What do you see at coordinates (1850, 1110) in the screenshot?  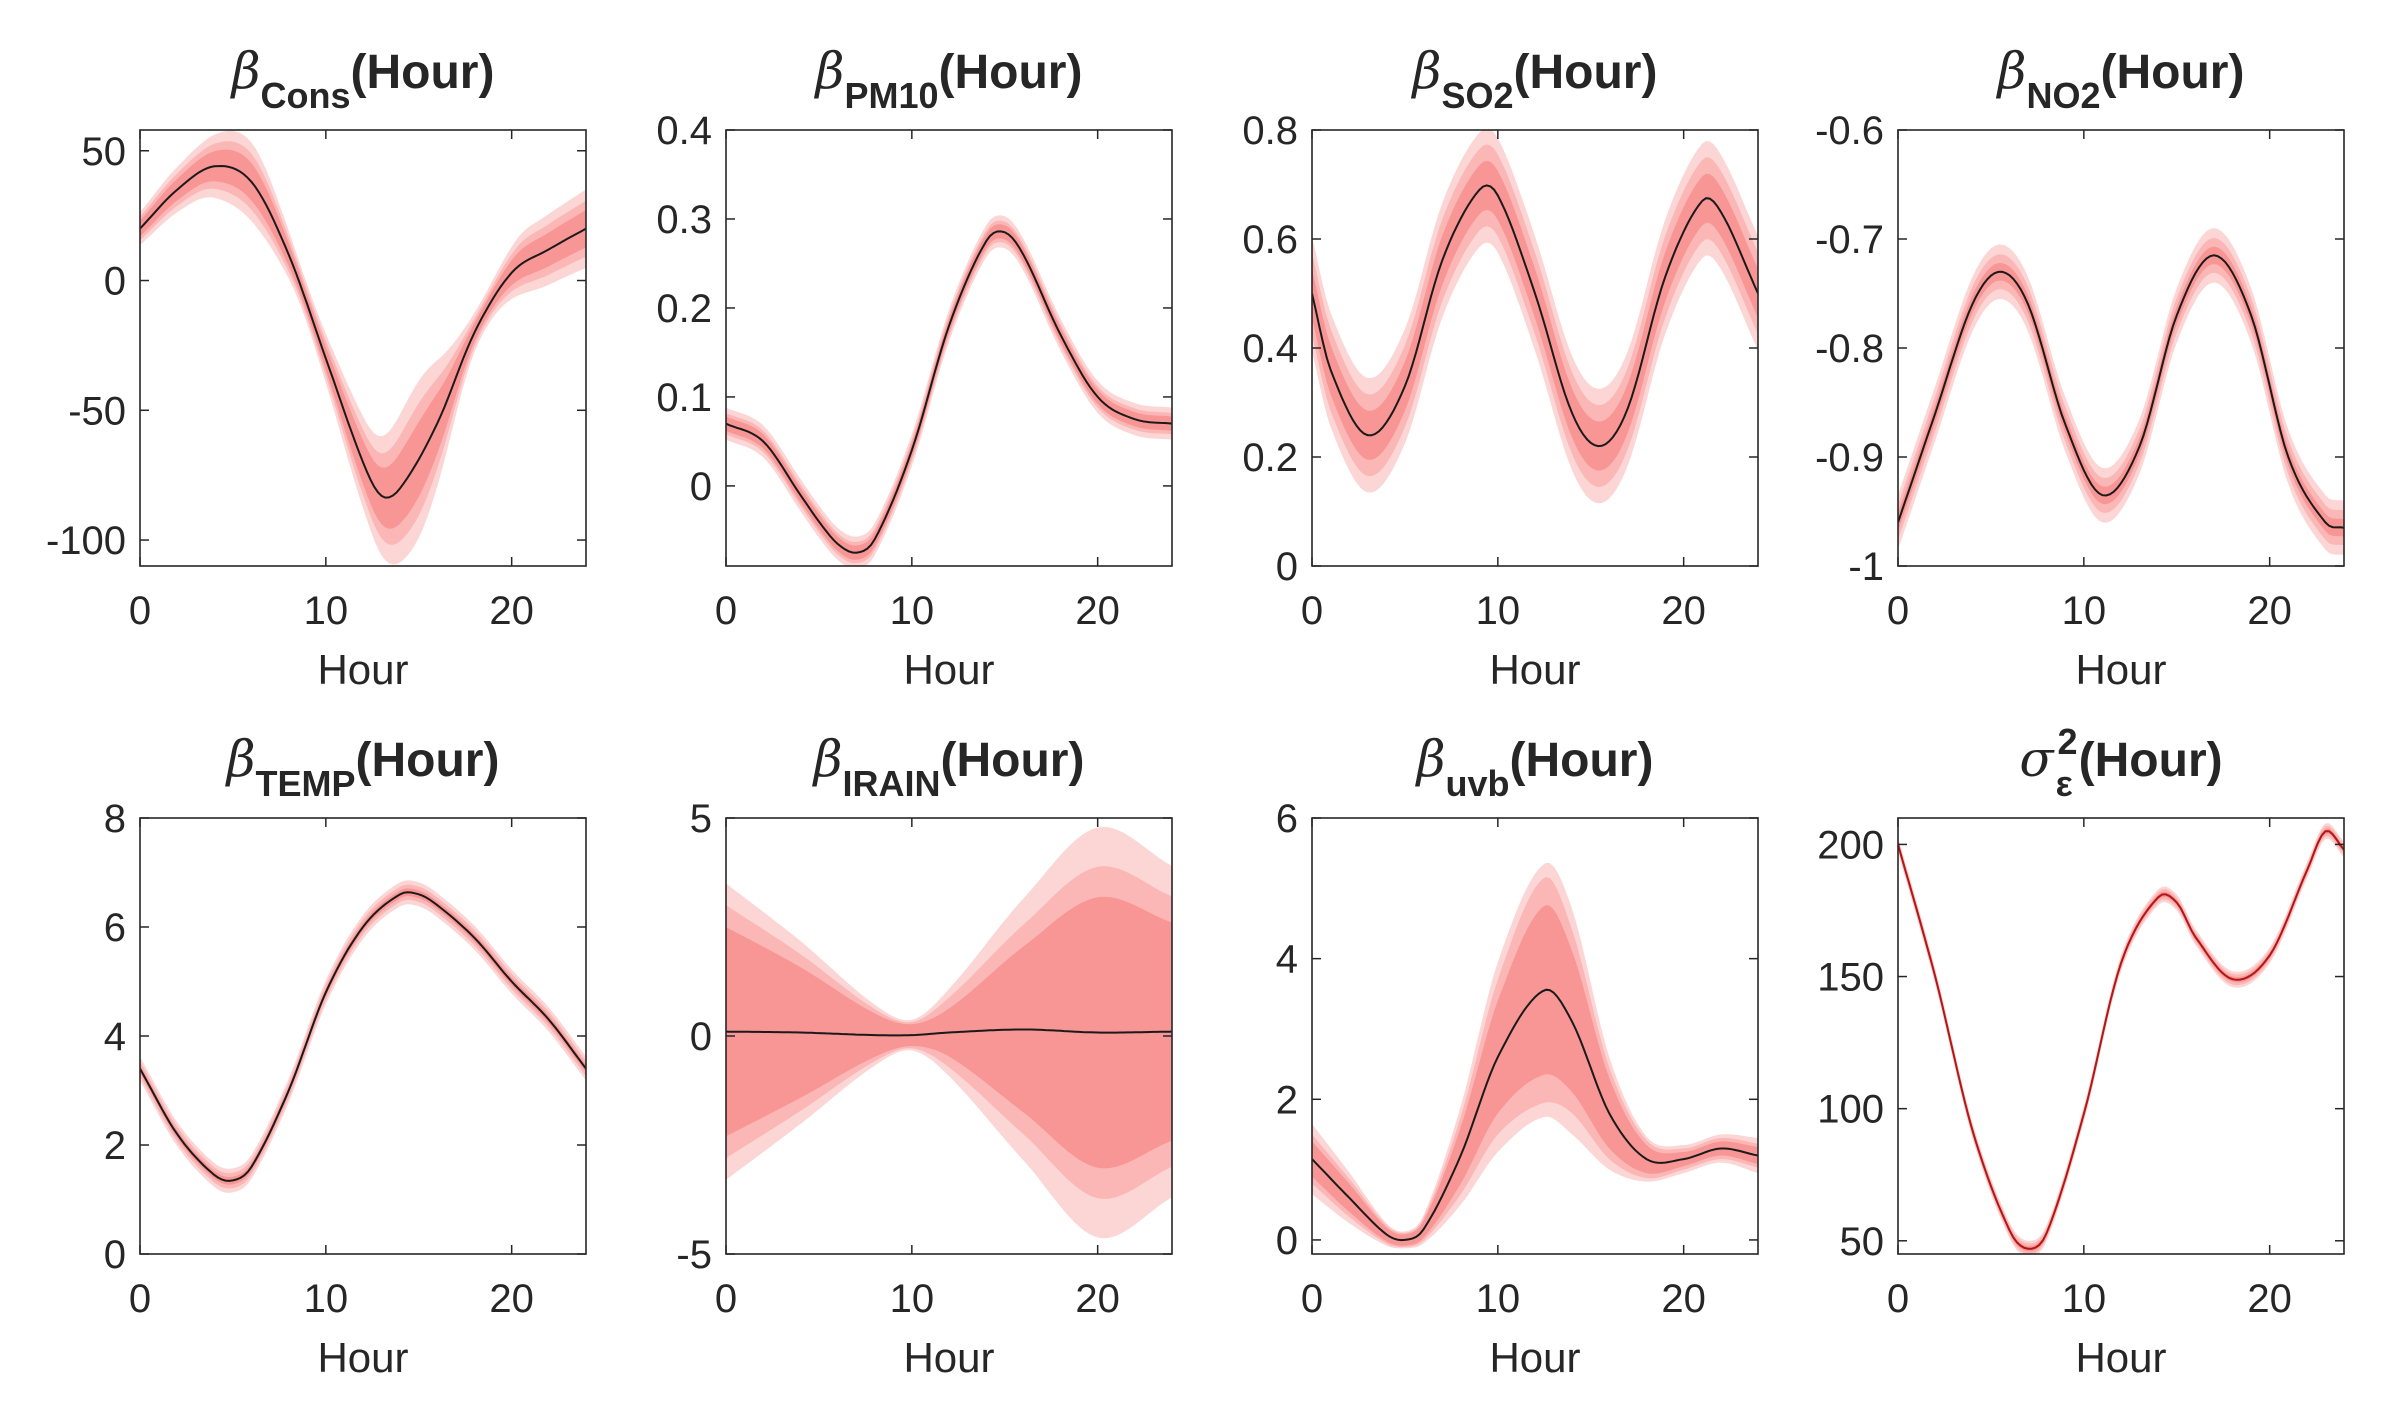 I see `y-tick-label: 100` at bounding box center [1850, 1110].